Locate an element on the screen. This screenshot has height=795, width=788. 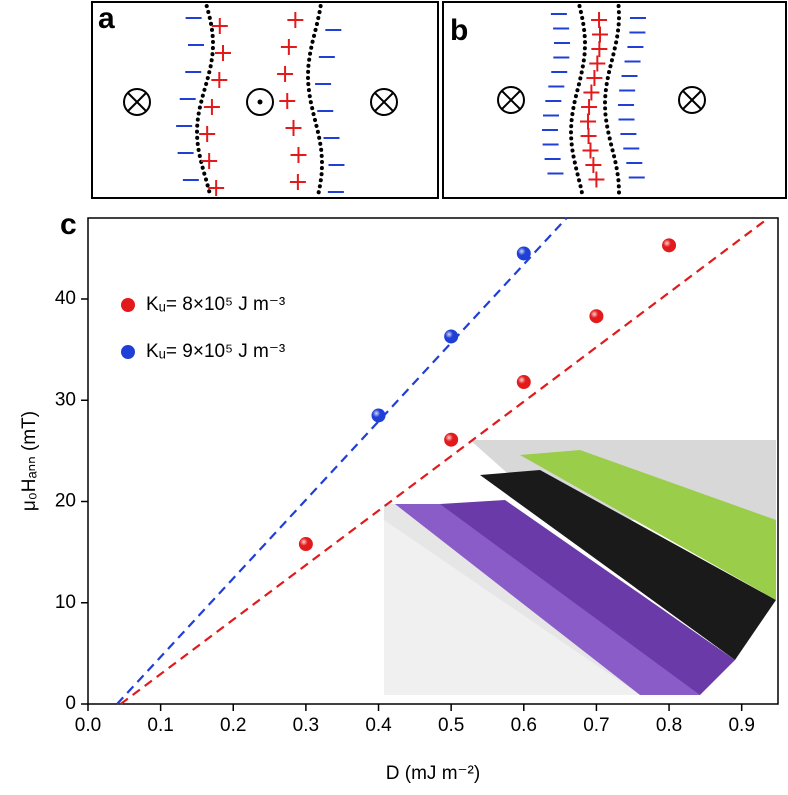
panel-label: c is located at coordinates (68, 224).